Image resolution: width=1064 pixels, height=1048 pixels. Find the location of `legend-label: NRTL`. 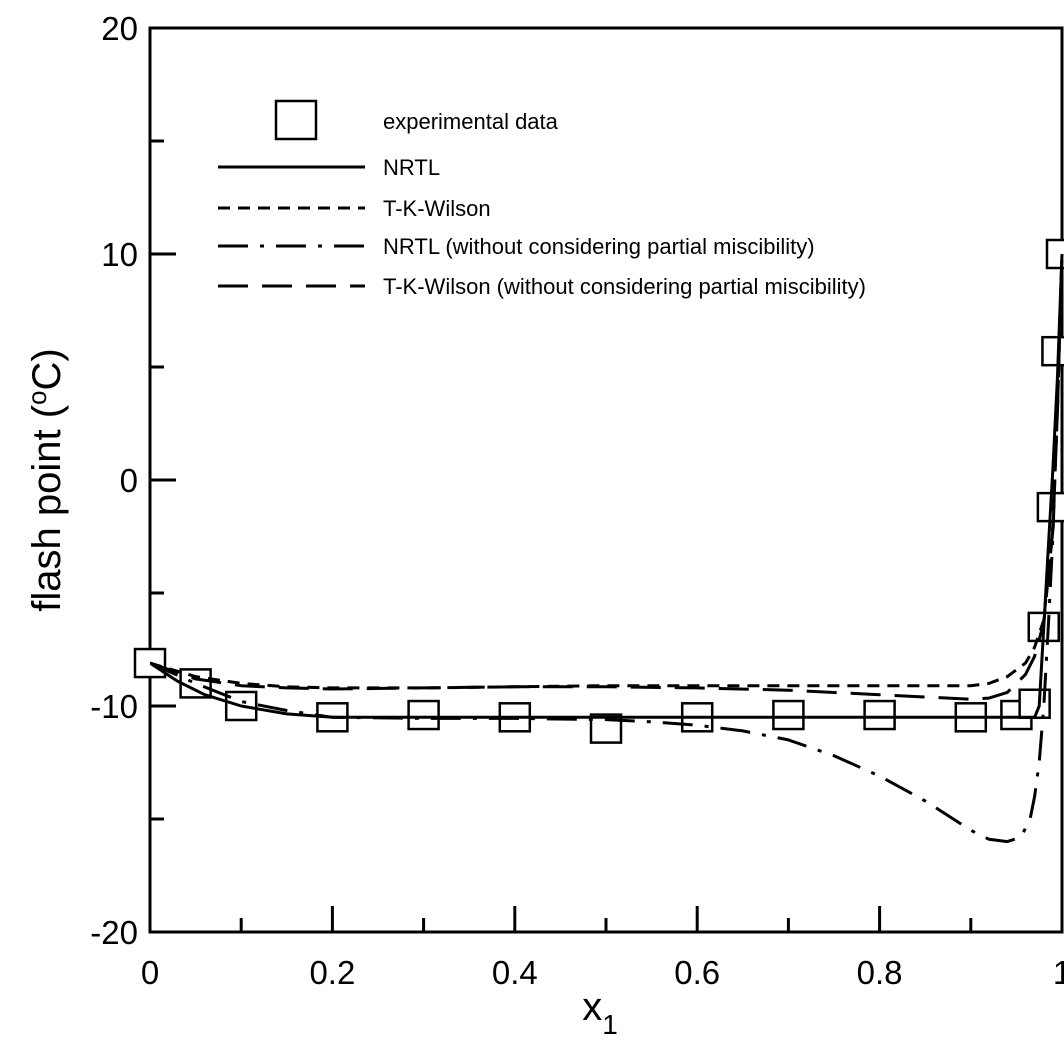

legend-label: NRTL is located at coordinates (411, 167).